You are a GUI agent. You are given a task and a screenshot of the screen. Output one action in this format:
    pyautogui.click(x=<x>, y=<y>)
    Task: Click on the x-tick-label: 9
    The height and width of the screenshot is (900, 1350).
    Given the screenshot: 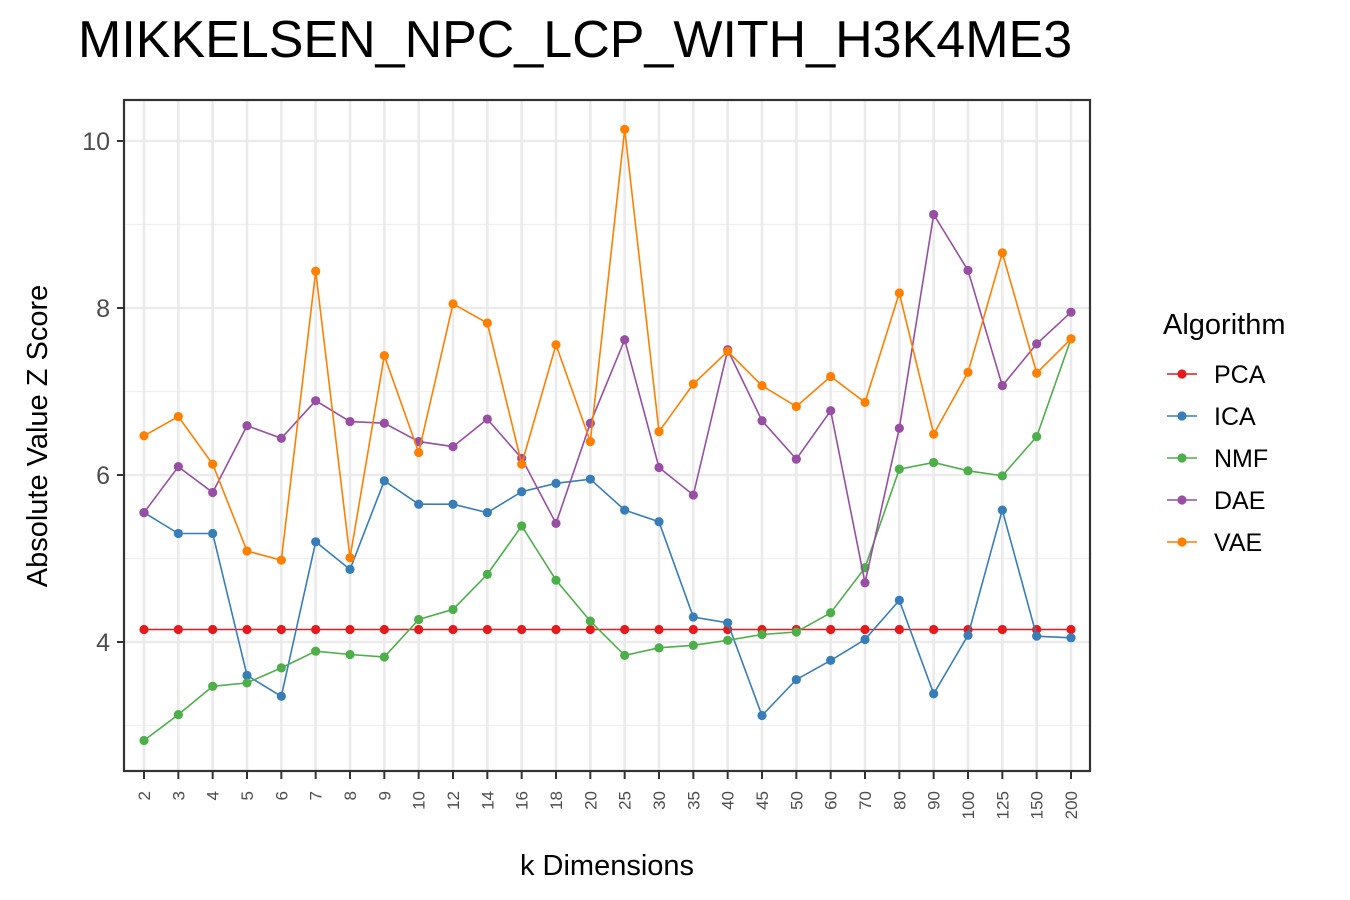 What is the action you would take?
    pyautogui.click(x=384, y=795)
    